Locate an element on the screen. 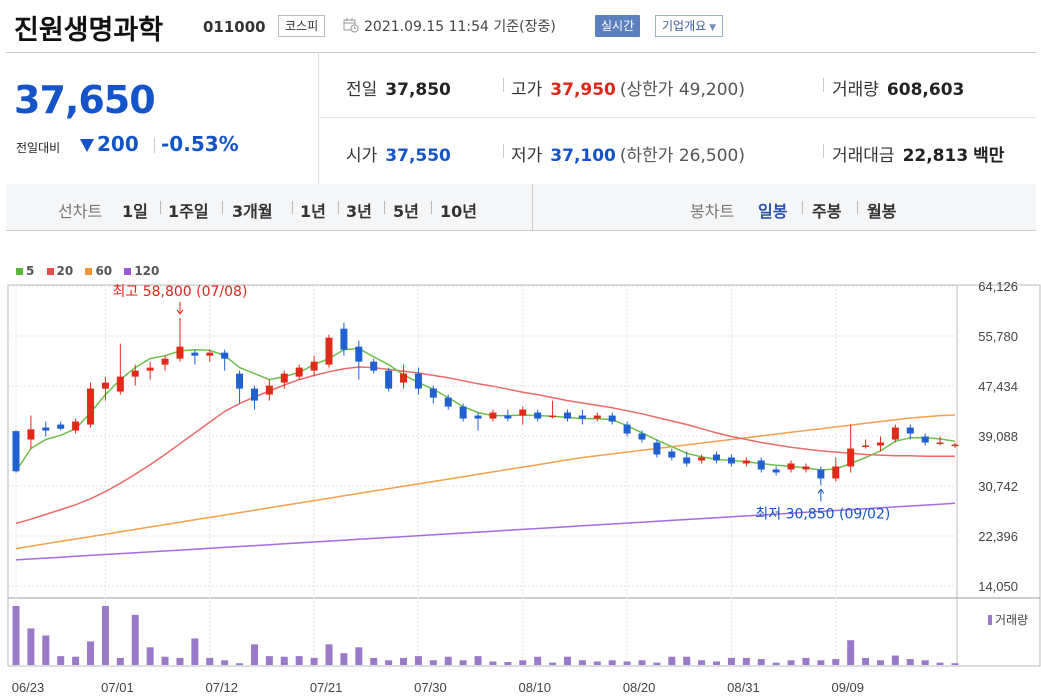  period-1w: 1주일 is located at coordinates (188, 211).